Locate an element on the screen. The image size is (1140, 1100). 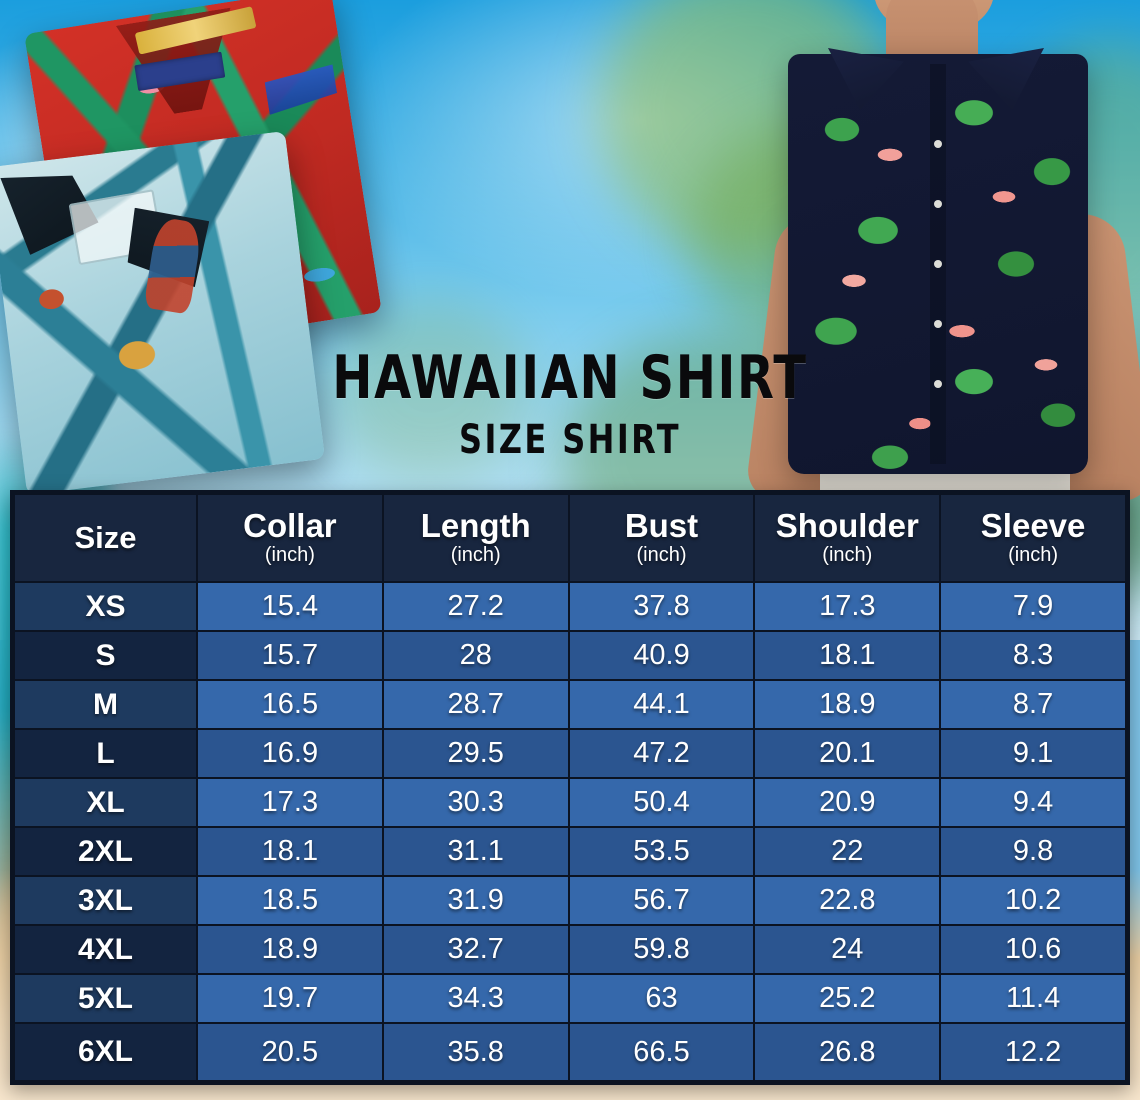
table-row: 5XL 19.7 34.3 63 25.2 11.4 is located at coordinates (570, 998).